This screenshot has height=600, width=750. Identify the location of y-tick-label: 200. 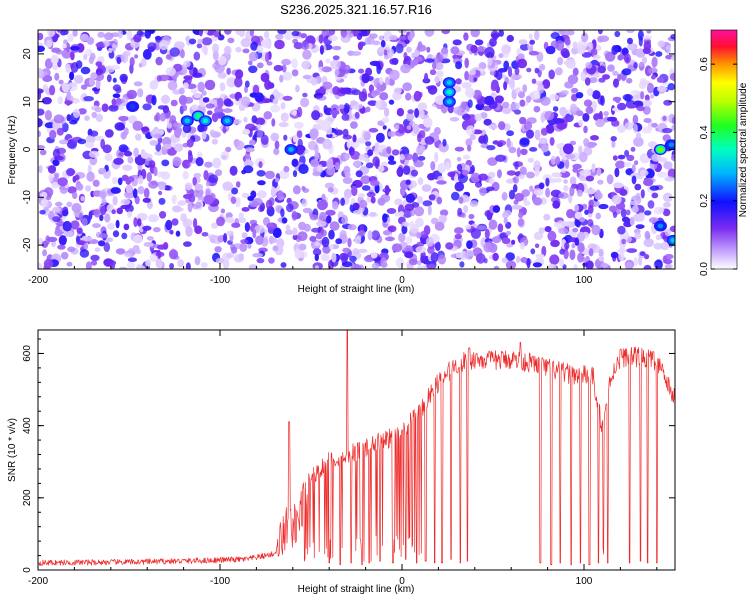
(27, 497).